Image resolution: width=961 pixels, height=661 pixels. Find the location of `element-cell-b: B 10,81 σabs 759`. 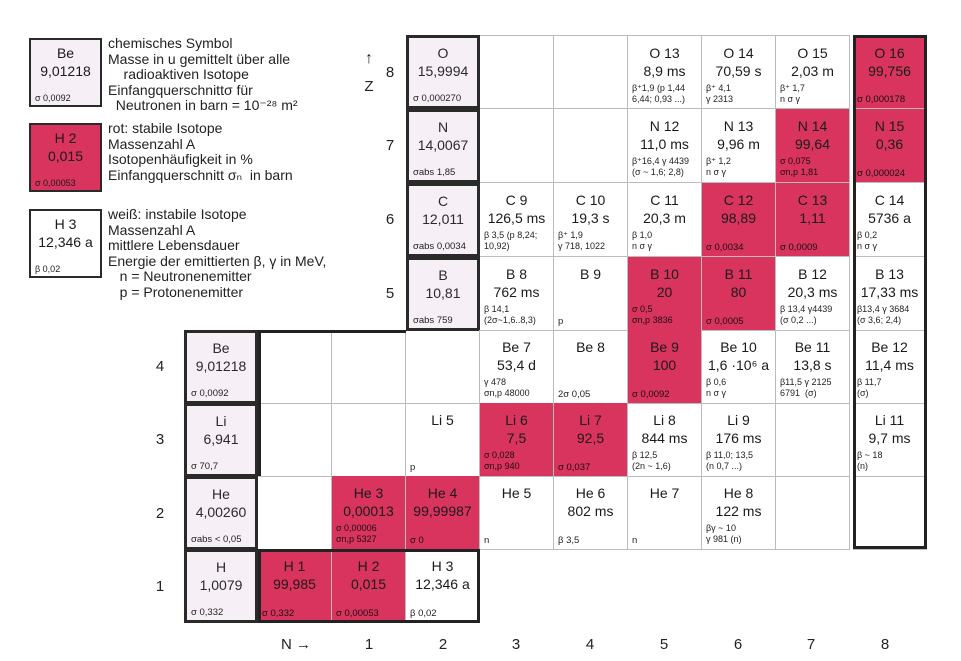

element-cell-b: B 10,81 σabs 759 is located at coordinates (443, 294).